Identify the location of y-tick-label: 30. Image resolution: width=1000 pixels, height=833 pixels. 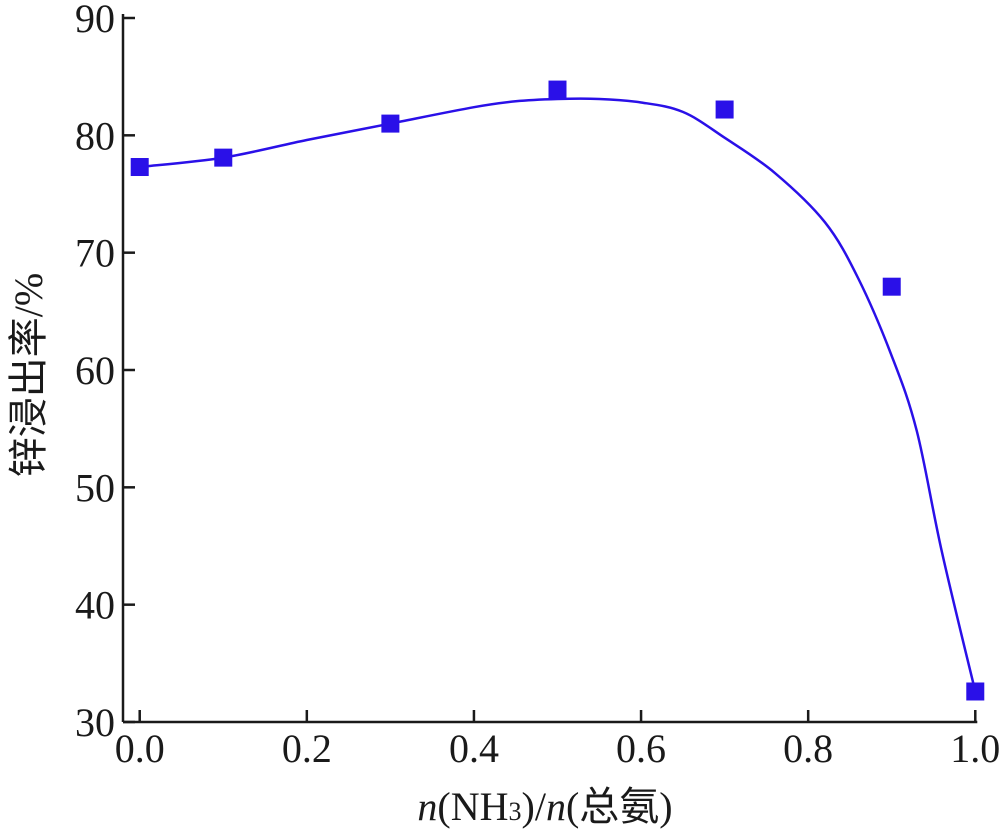
(95, 722).